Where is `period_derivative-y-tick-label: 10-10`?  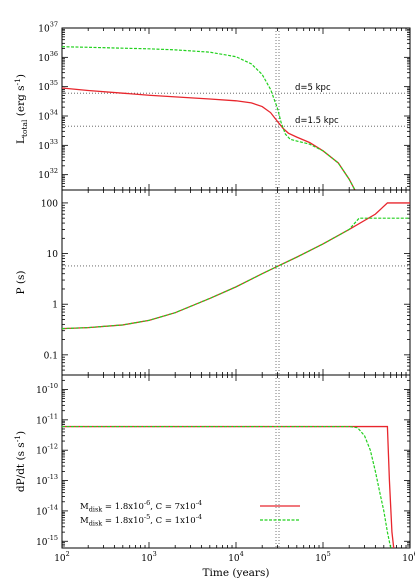 period_derivative-y-tick-label: 10-10 is located at coordinates (47, 389).